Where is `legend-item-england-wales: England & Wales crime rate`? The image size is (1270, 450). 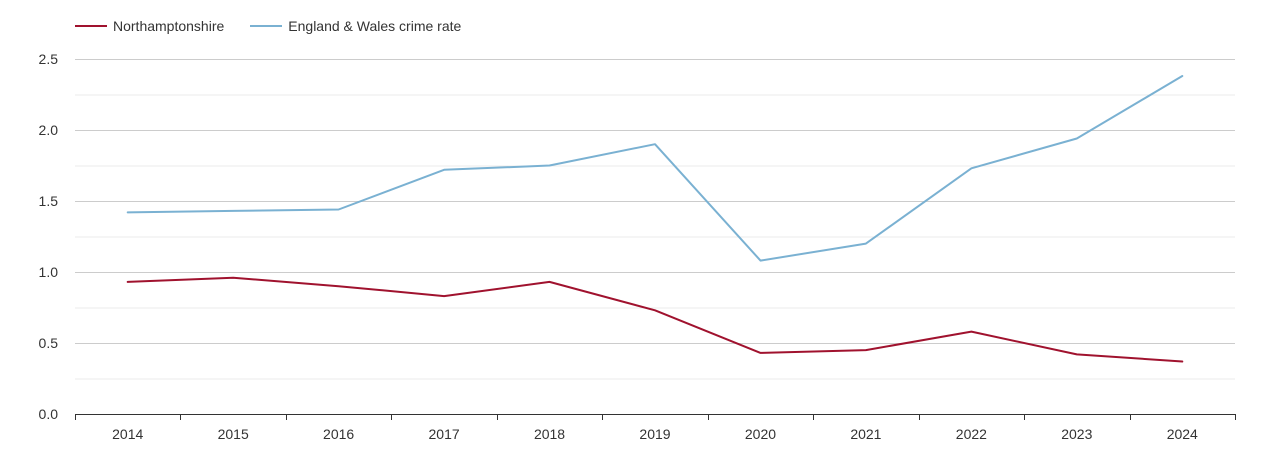 legend-item-england-wales: England & Wales crime rate is located at coordinates (355, 26).